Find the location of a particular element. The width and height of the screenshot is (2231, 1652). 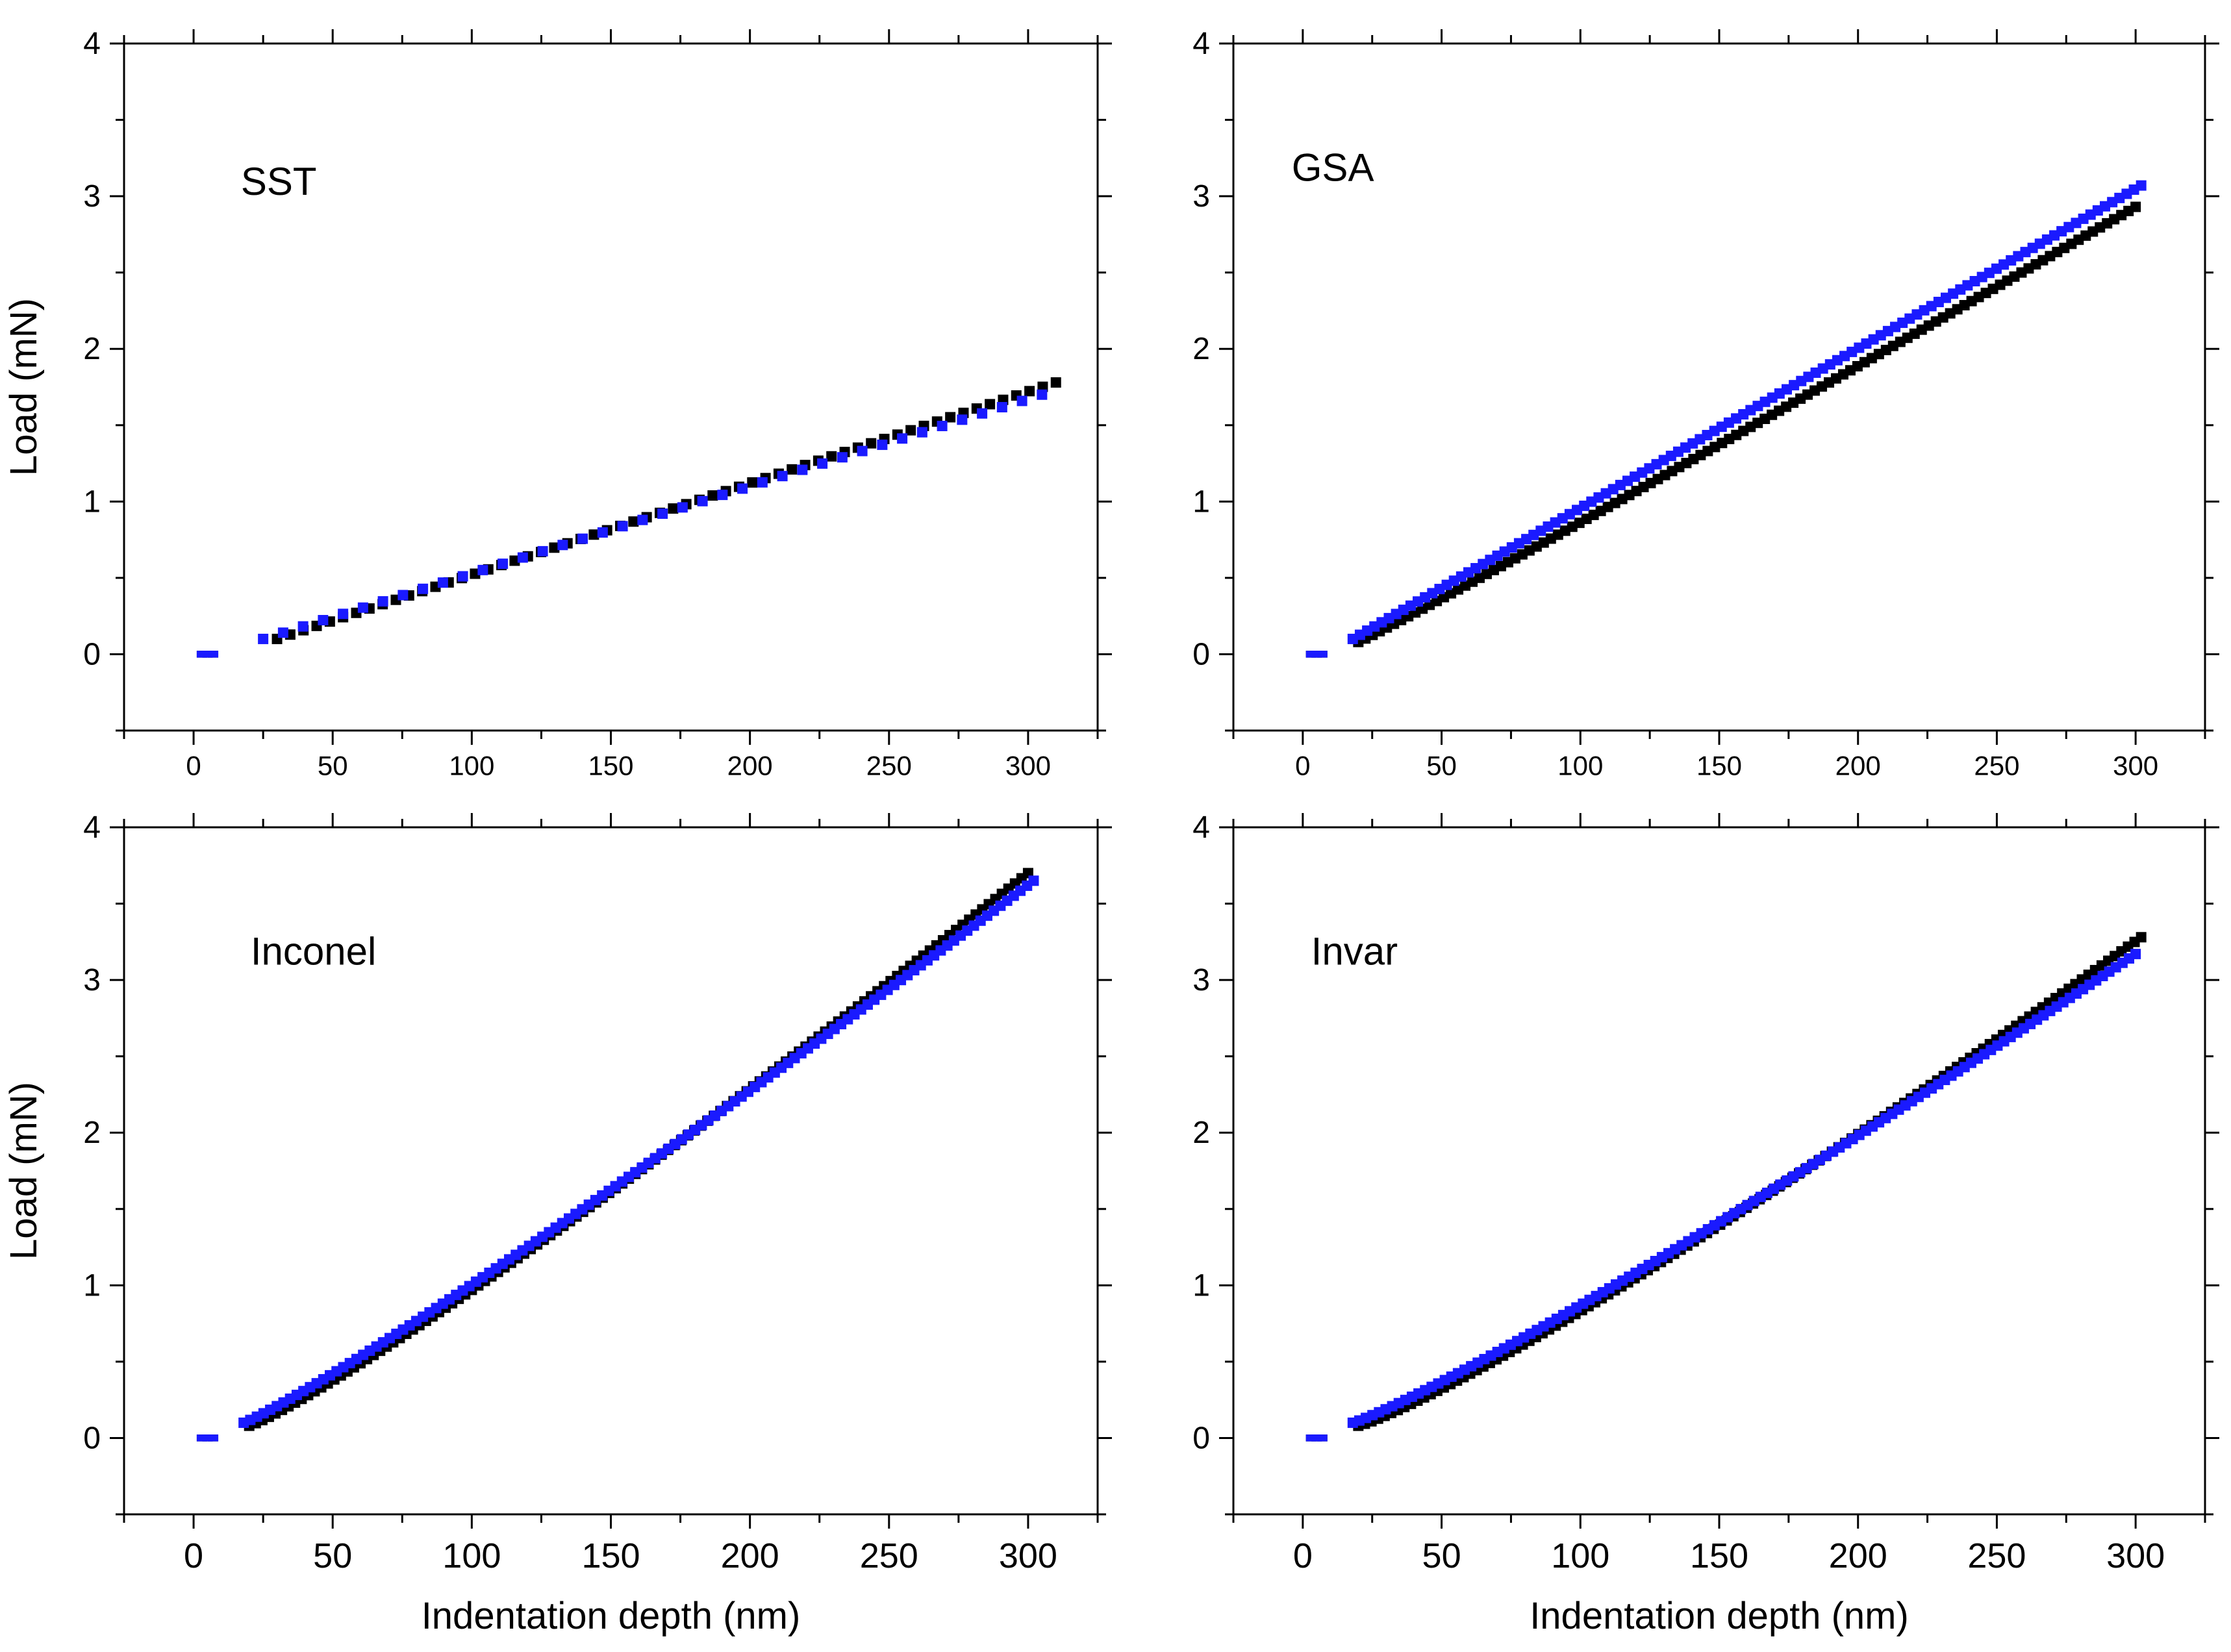

panel-label: GSA is located at coordinates (1333, 168).